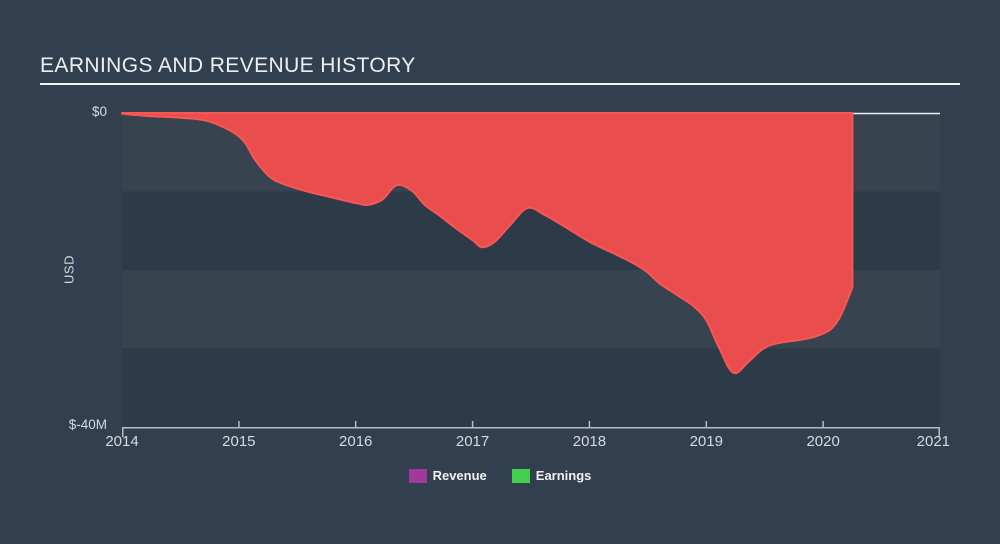  Describe the element at coordinates (417, 475) in the screenshot. I see `revenue-swatch-icon` at that location.